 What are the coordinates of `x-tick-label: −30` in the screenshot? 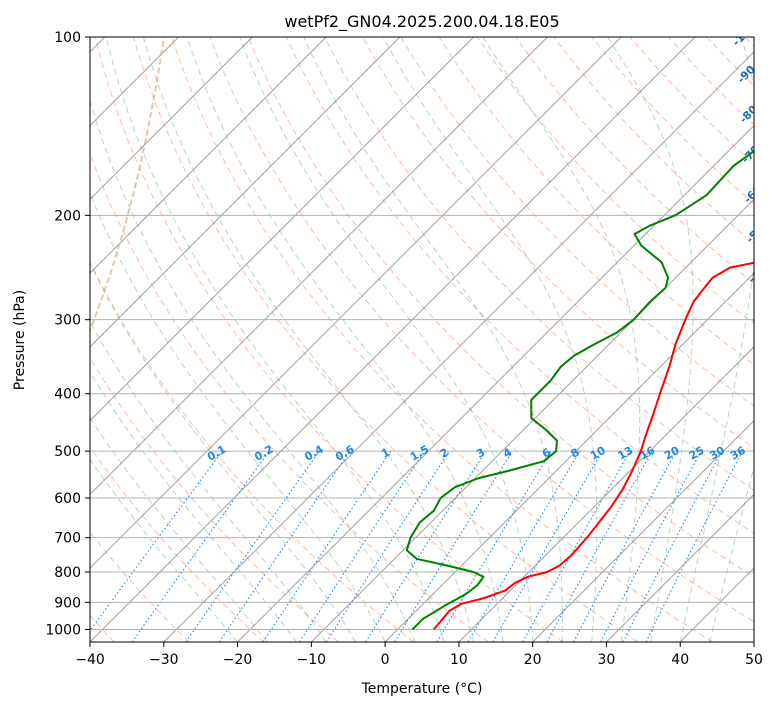 It's located at (164, 660).